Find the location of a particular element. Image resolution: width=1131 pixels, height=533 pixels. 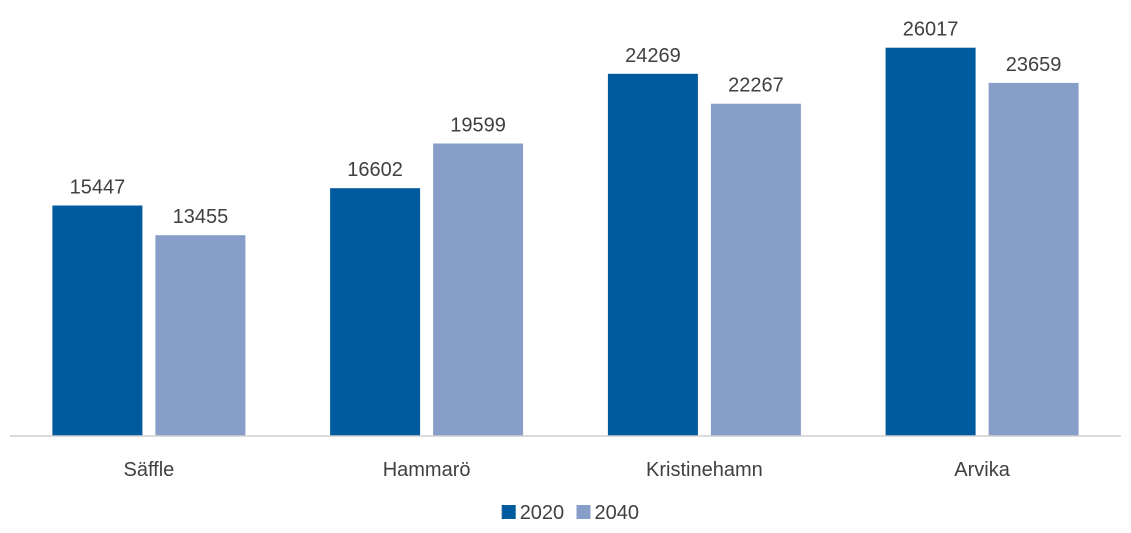

data-label-2040-0: 13455 is located at coordinates (201, 217).